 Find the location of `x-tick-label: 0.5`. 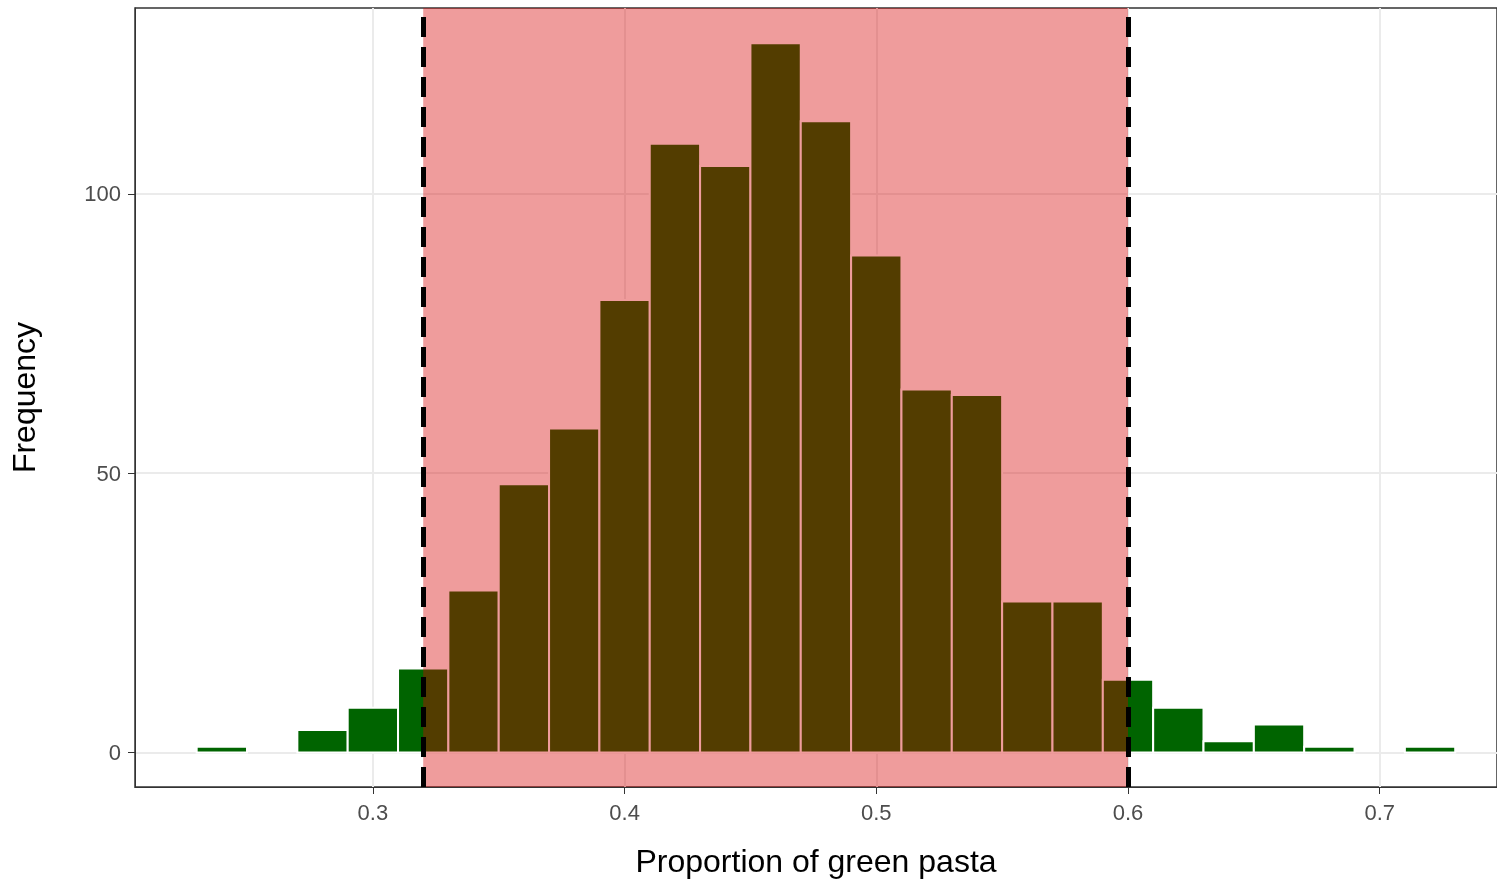

x-tick-label: 0.5 is located at coordinates (876, 812).